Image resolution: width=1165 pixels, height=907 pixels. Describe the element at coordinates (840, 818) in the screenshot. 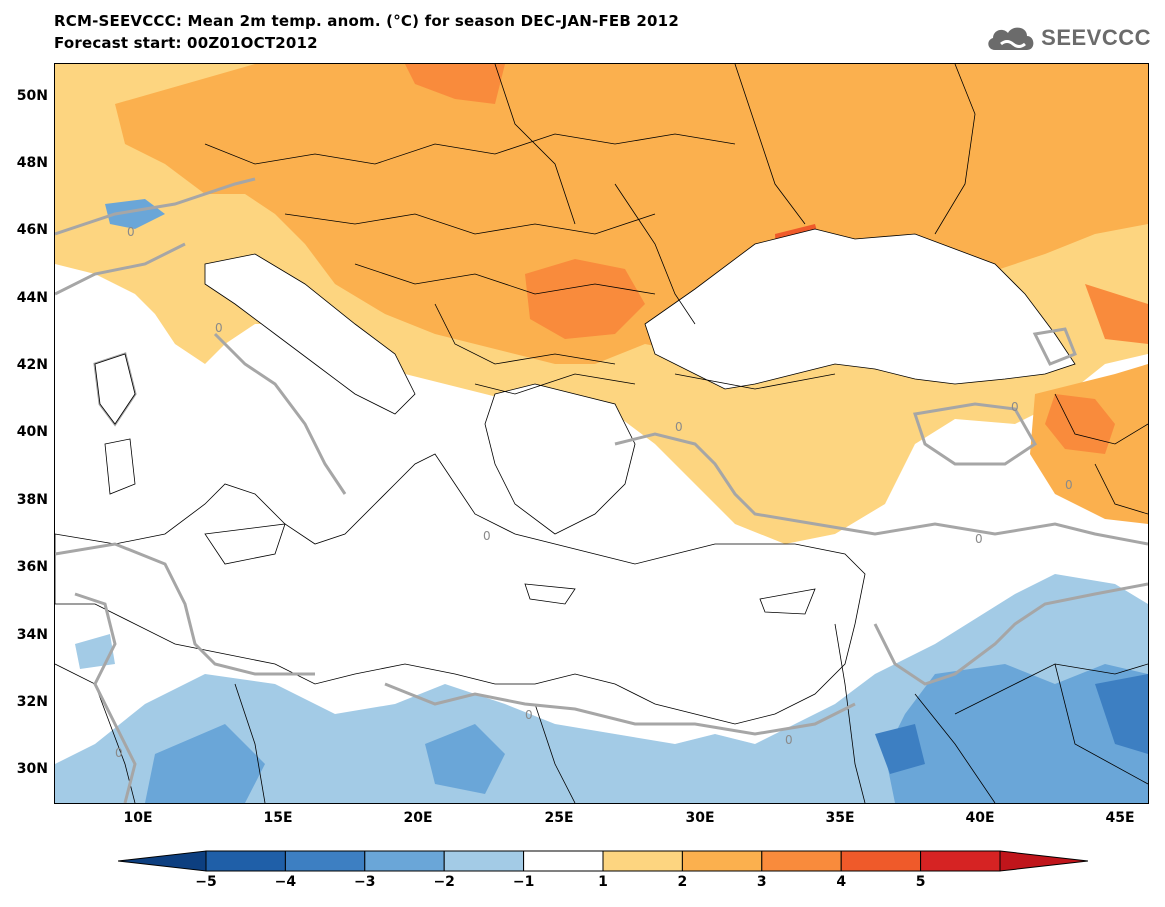

I see `lon-label: 35E` at that location.